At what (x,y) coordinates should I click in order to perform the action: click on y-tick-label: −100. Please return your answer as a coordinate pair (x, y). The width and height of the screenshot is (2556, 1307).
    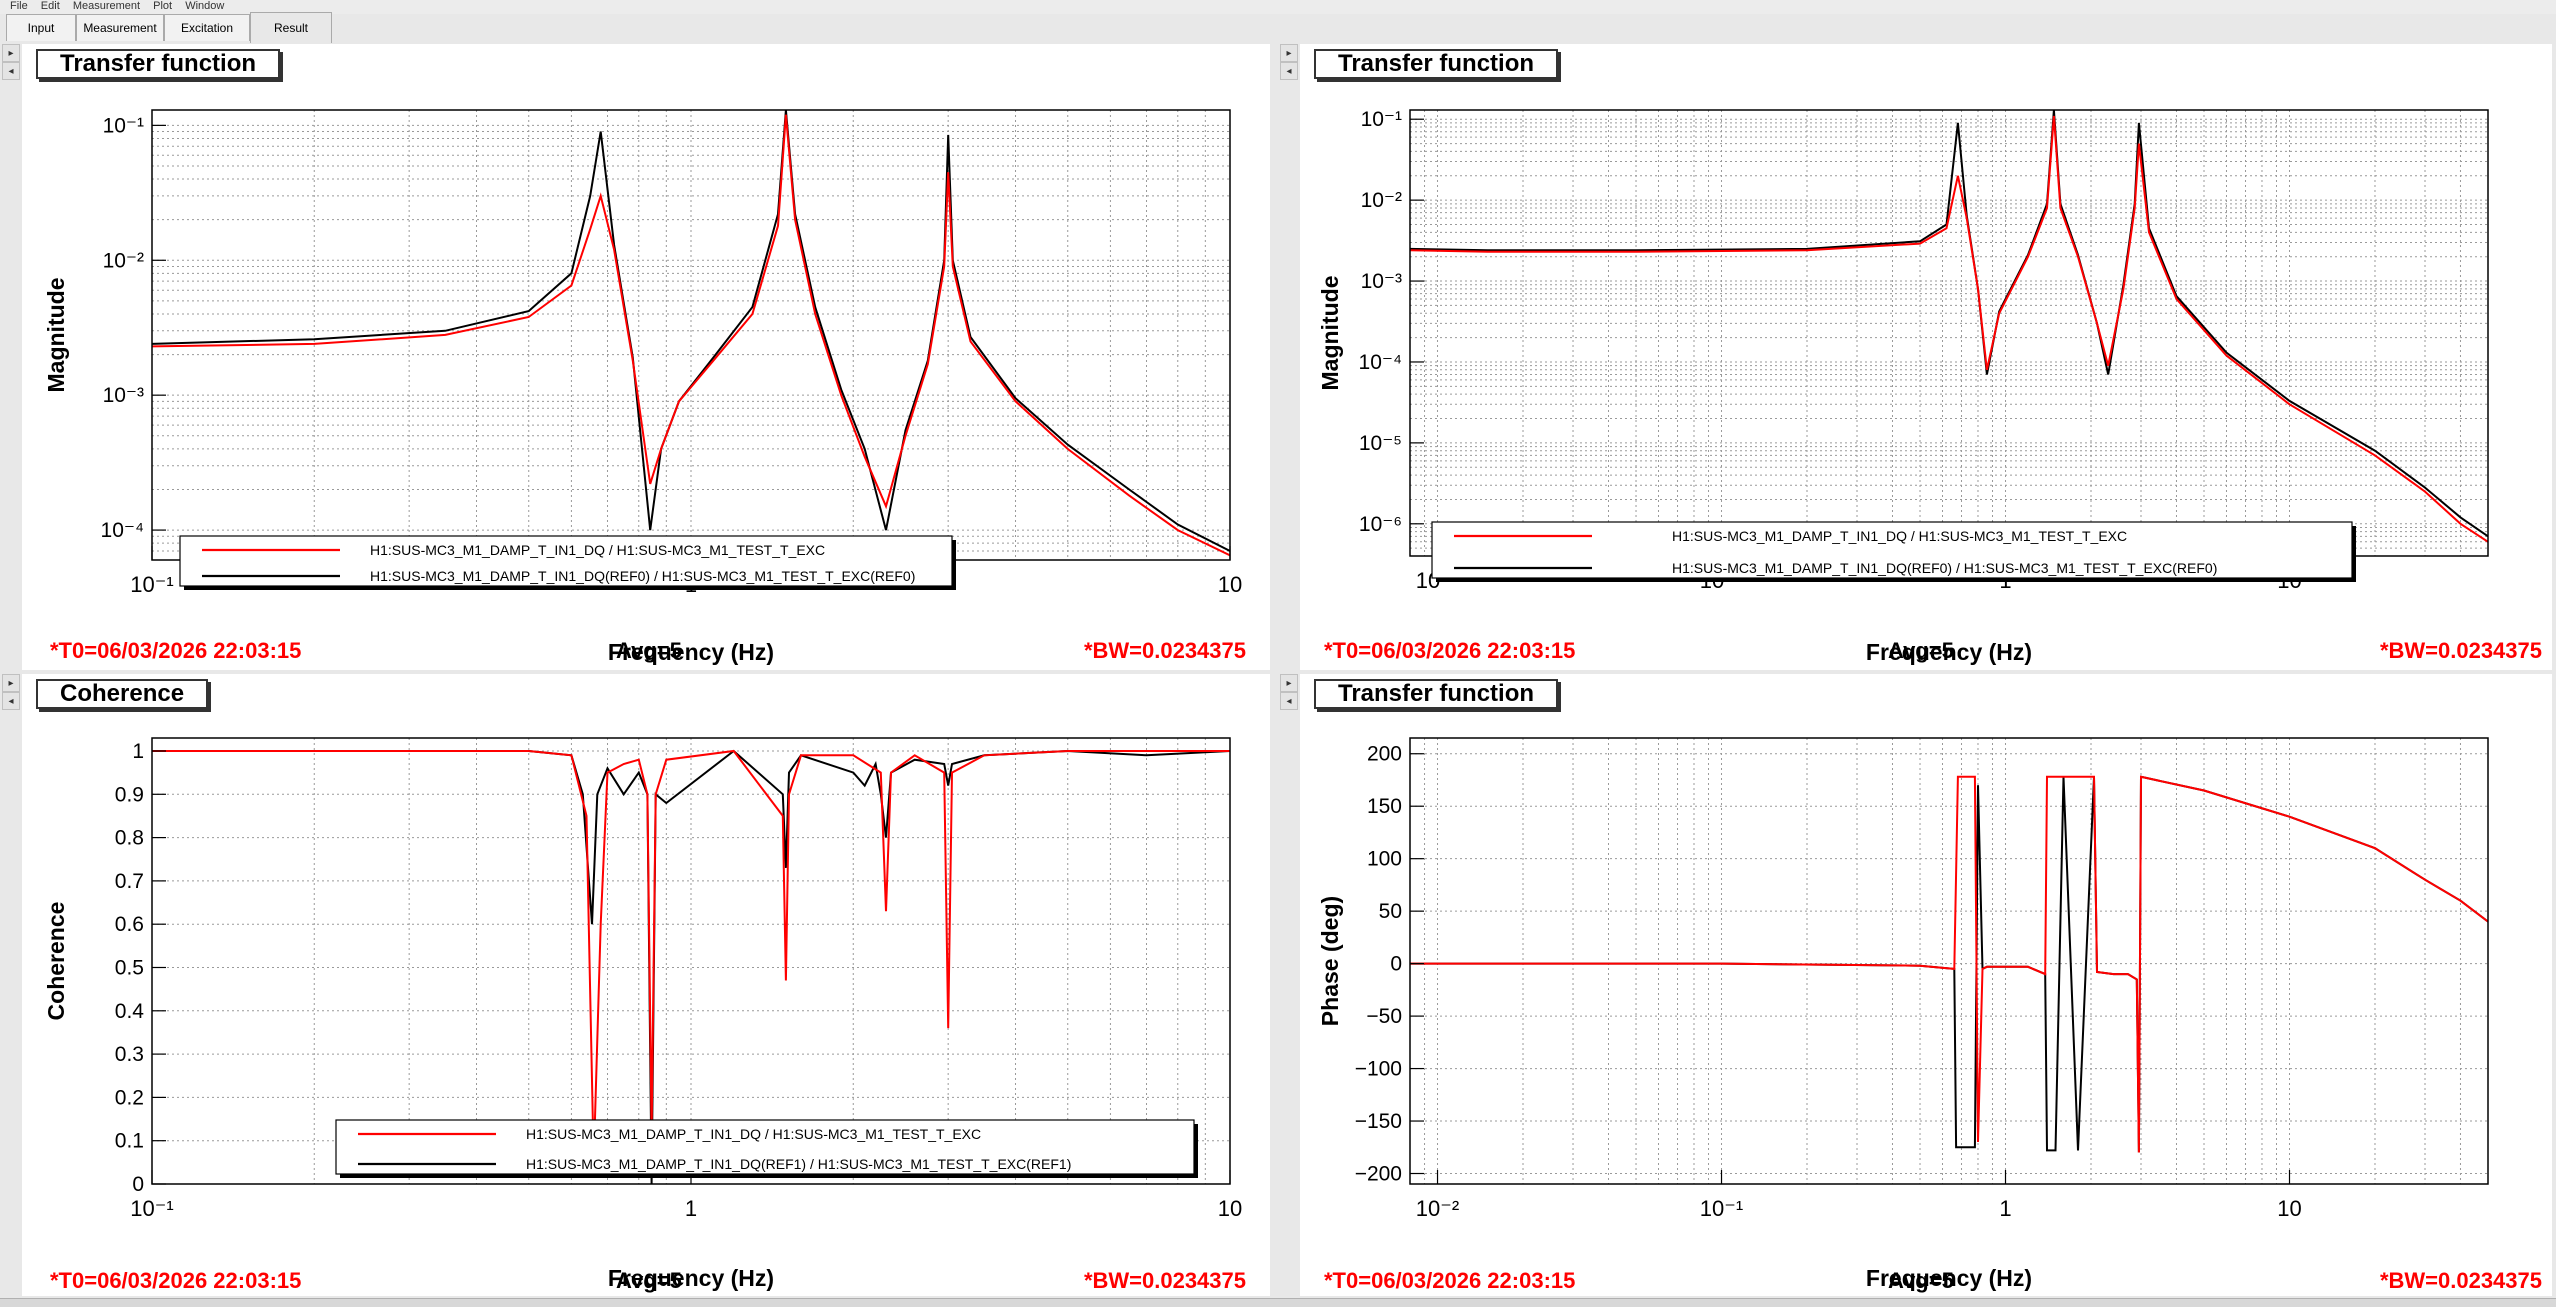
    Looking at the image, I should click on (1378, 1069).